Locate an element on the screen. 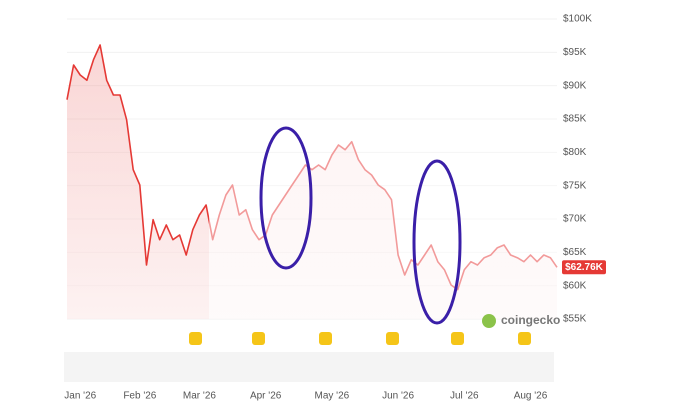 The width and height of the screenshot is (678, 411). last-price-label: $62.76K is located at coordinates (584, 267).